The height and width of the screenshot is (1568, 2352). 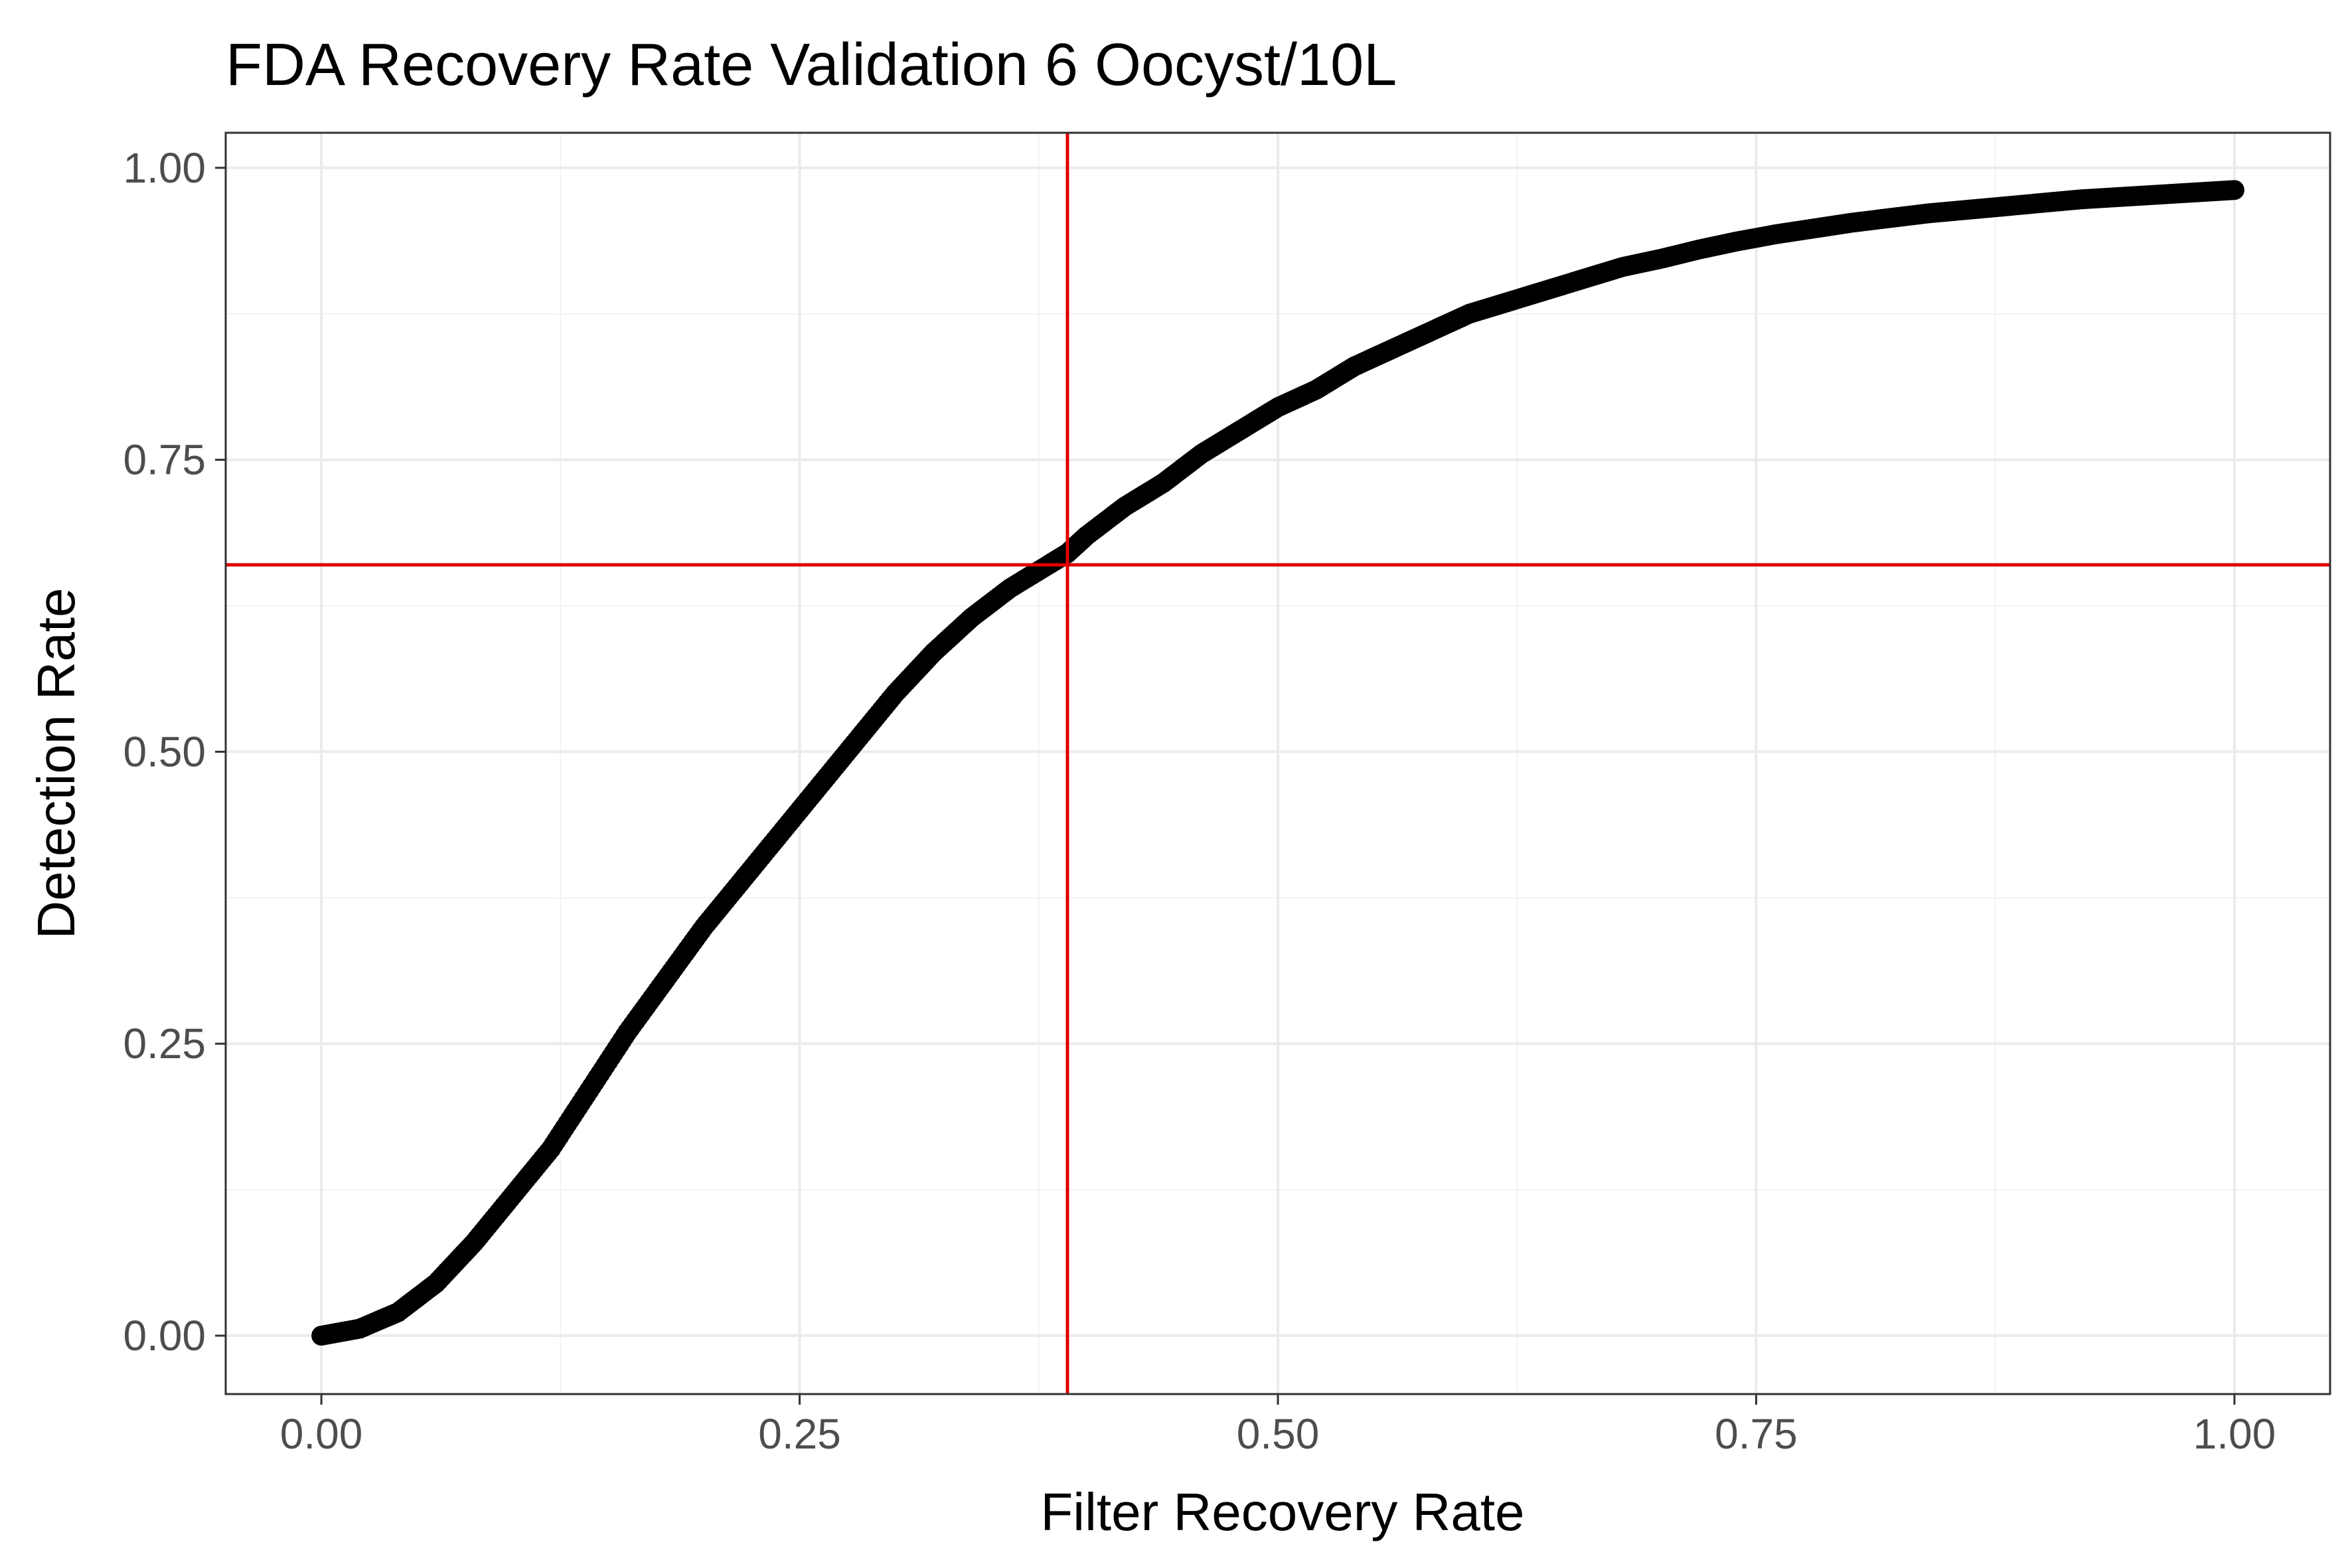 I want to click on y-tick-label: 1.00, so click(x=165, y=168).